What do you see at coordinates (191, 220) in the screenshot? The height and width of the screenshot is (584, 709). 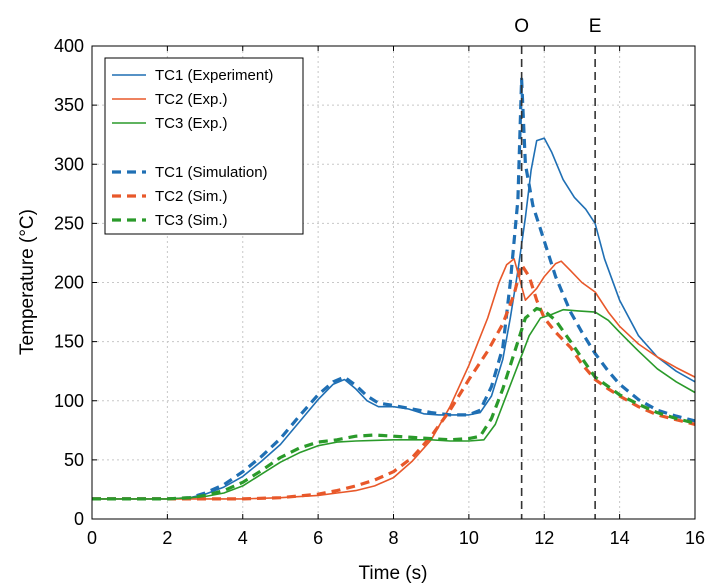 I see `legend-label: TC3 (Sim.)` at bounding box center [191, 220].